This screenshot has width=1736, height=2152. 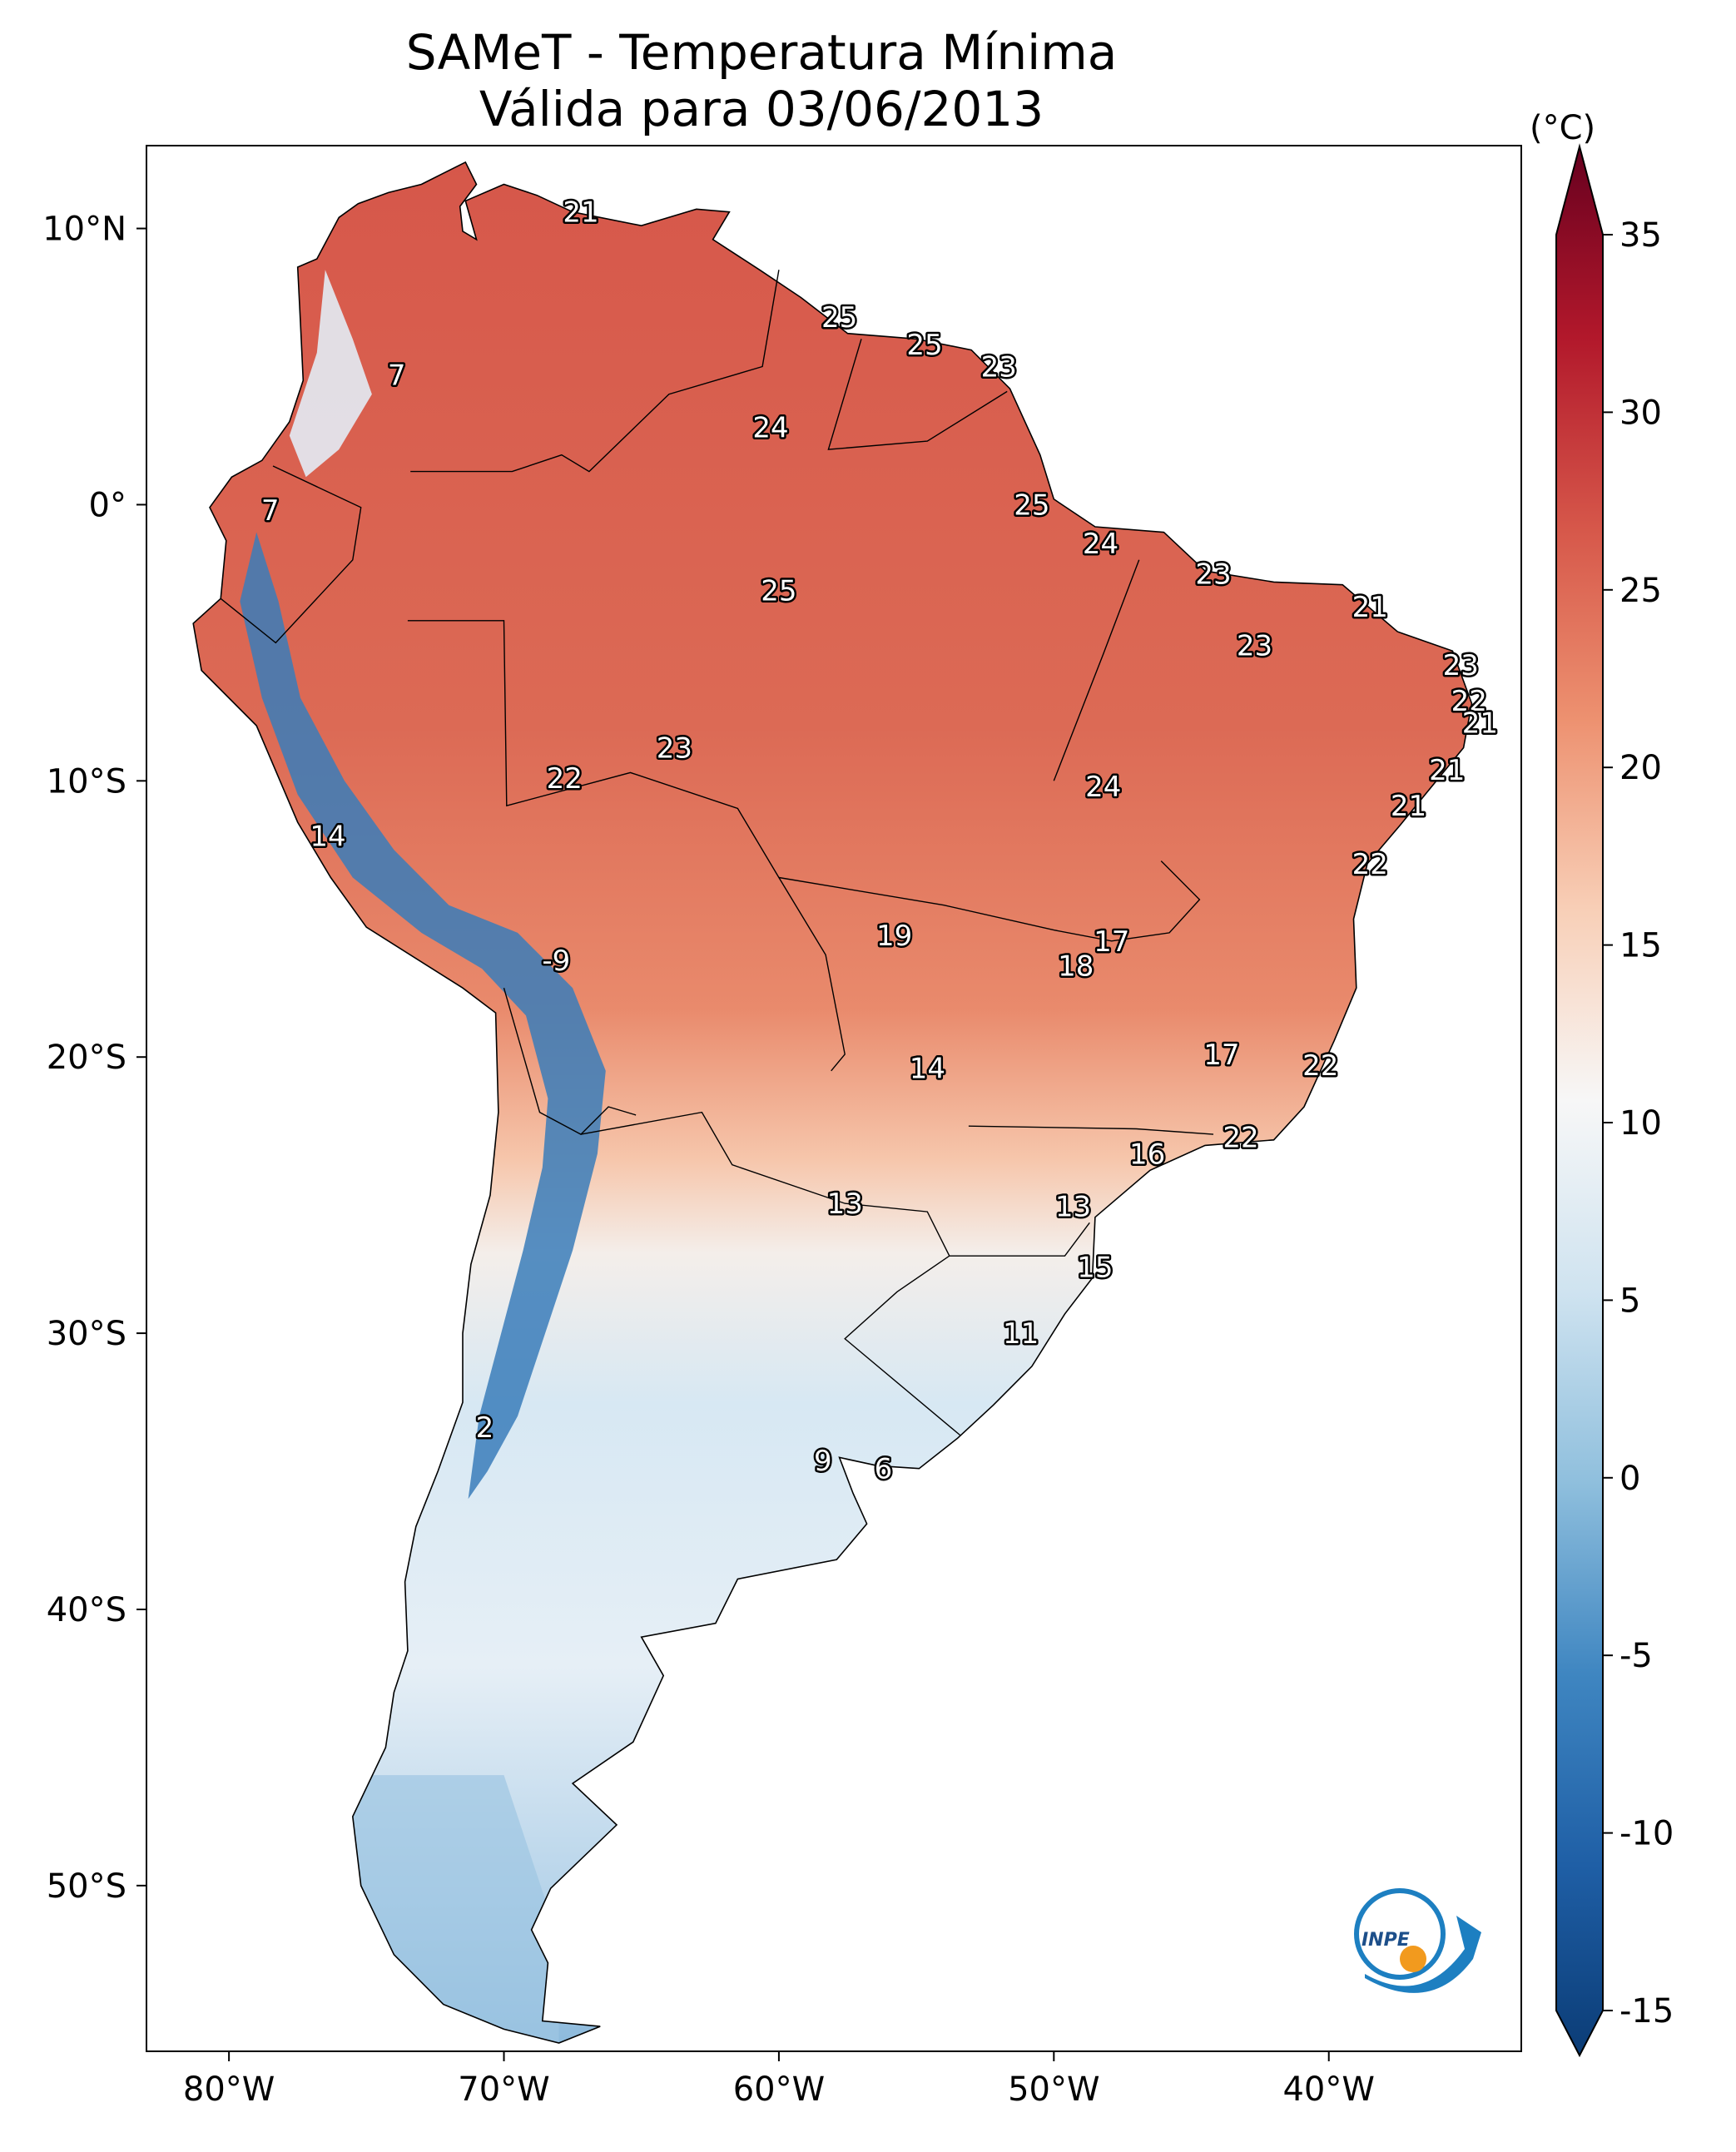 I want to click on colorbar-tick-label: 0, so click(x=1629, y=1479).